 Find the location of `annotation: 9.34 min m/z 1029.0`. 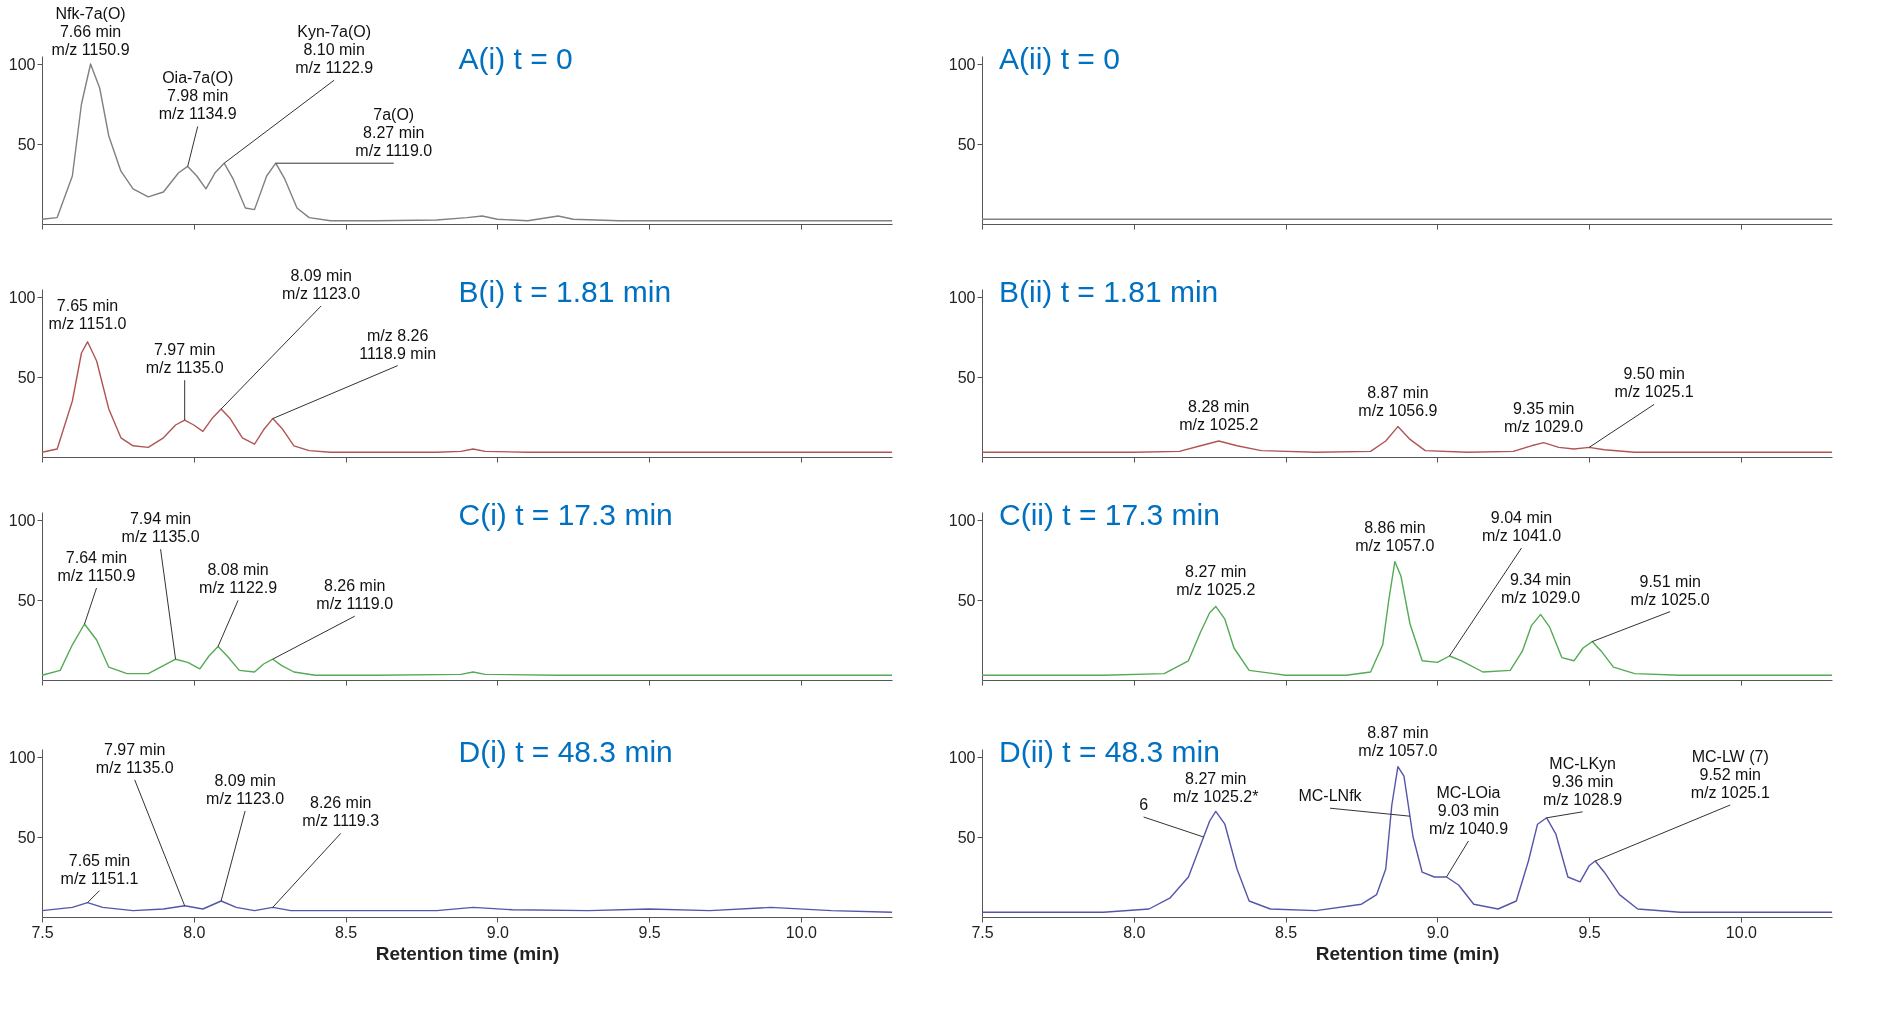

annotation: 9.34 min m/z 1029.0 is located at coordinates (1540, 589).